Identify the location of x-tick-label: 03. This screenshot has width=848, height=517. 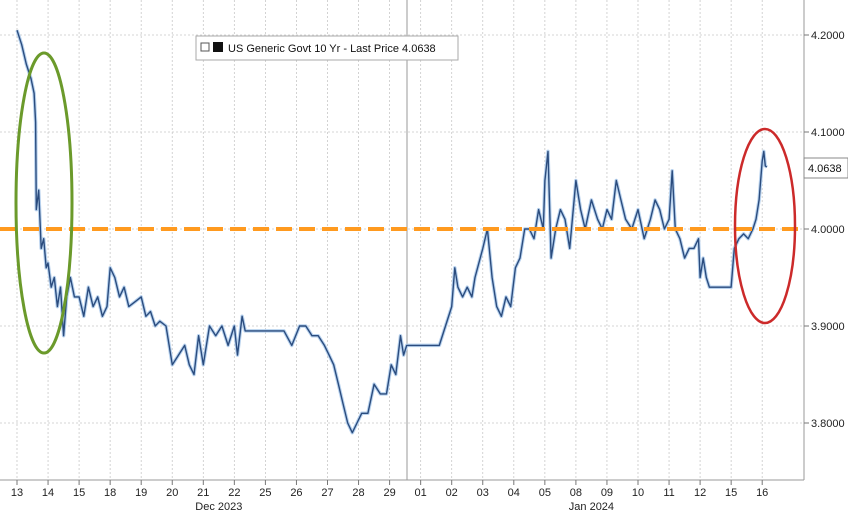
(483, 493).